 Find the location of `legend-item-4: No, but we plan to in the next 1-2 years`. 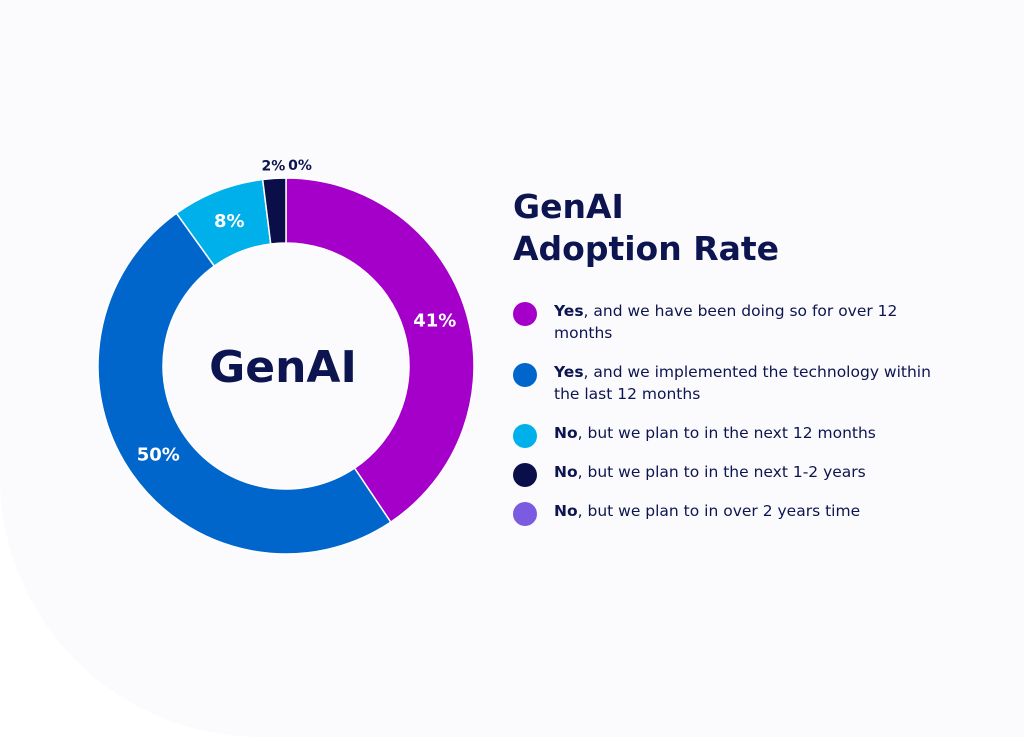

legend-item-4: No, but we plan to in the next 1-2 years is located at coordinates (723, 474).